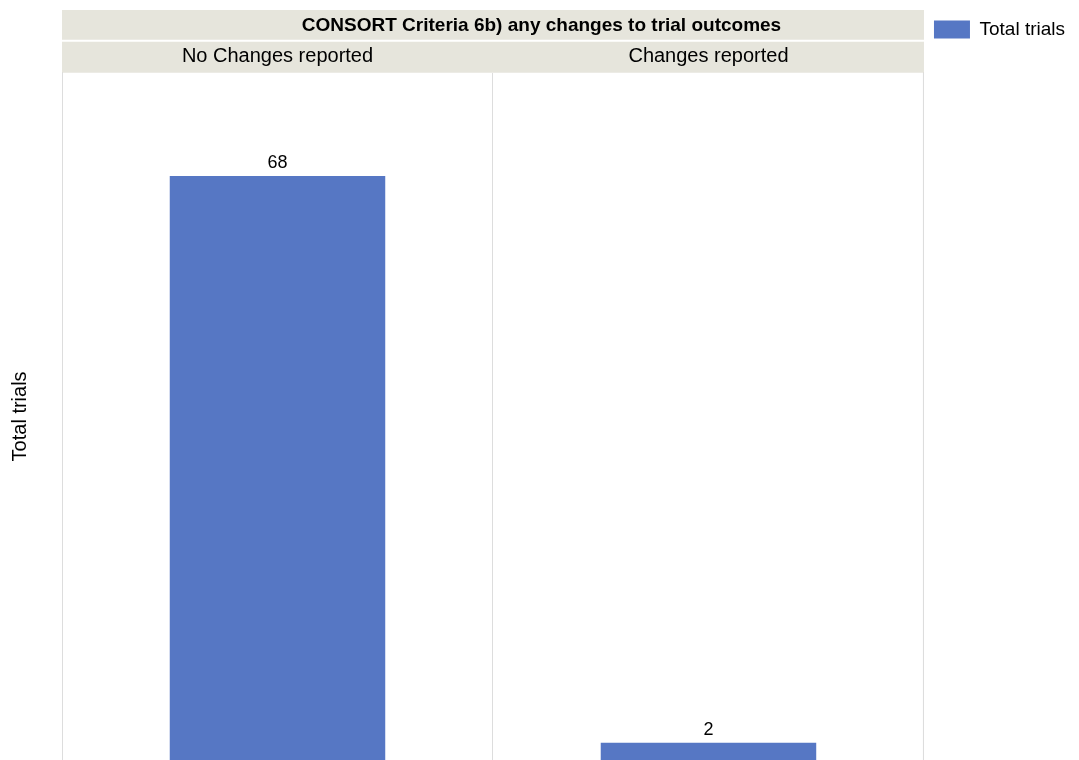 This screenshot has height=760, width=1079. I want to click on chart-title: CONSORT Criteria 6b) any changes to trial outcomes, so click(541, 24).